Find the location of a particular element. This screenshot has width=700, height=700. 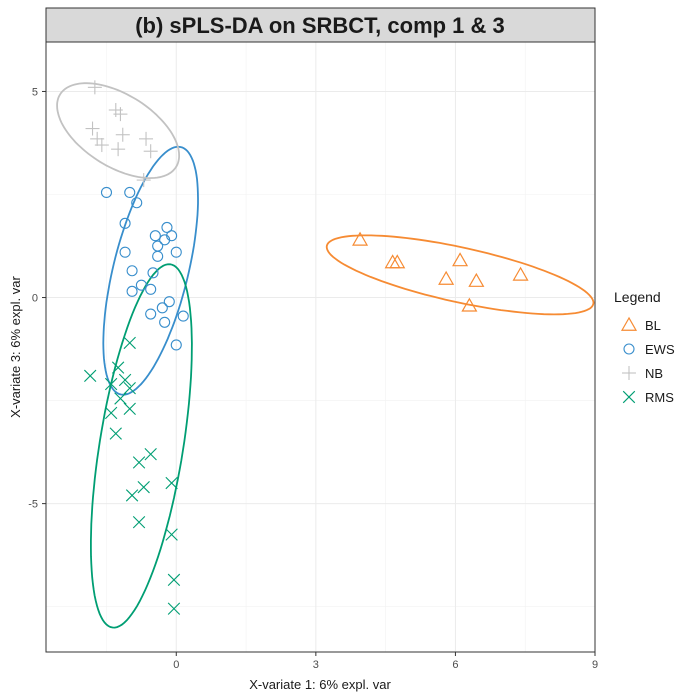

y-tick-label: 0 is located at coordinates (35, 299).